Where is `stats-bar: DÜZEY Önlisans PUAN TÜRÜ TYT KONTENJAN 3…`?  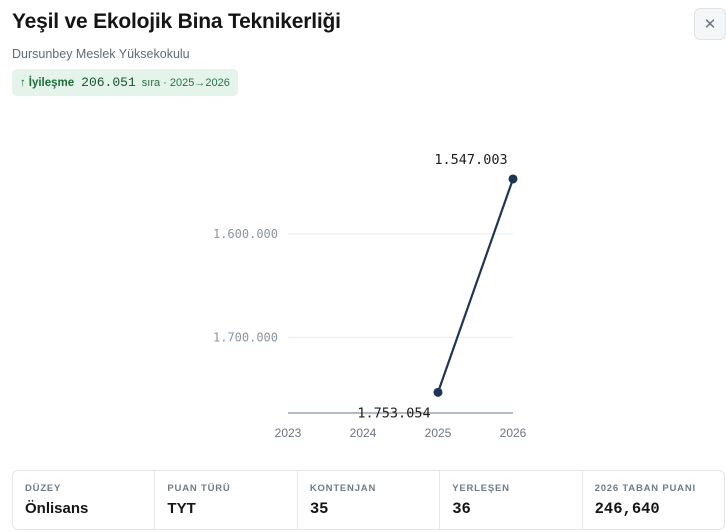
stats-bar: DÜZEY Önlisans PUAN TÜRÜ TYT KONTENJAN 3… is located at coordinates (368, 500).